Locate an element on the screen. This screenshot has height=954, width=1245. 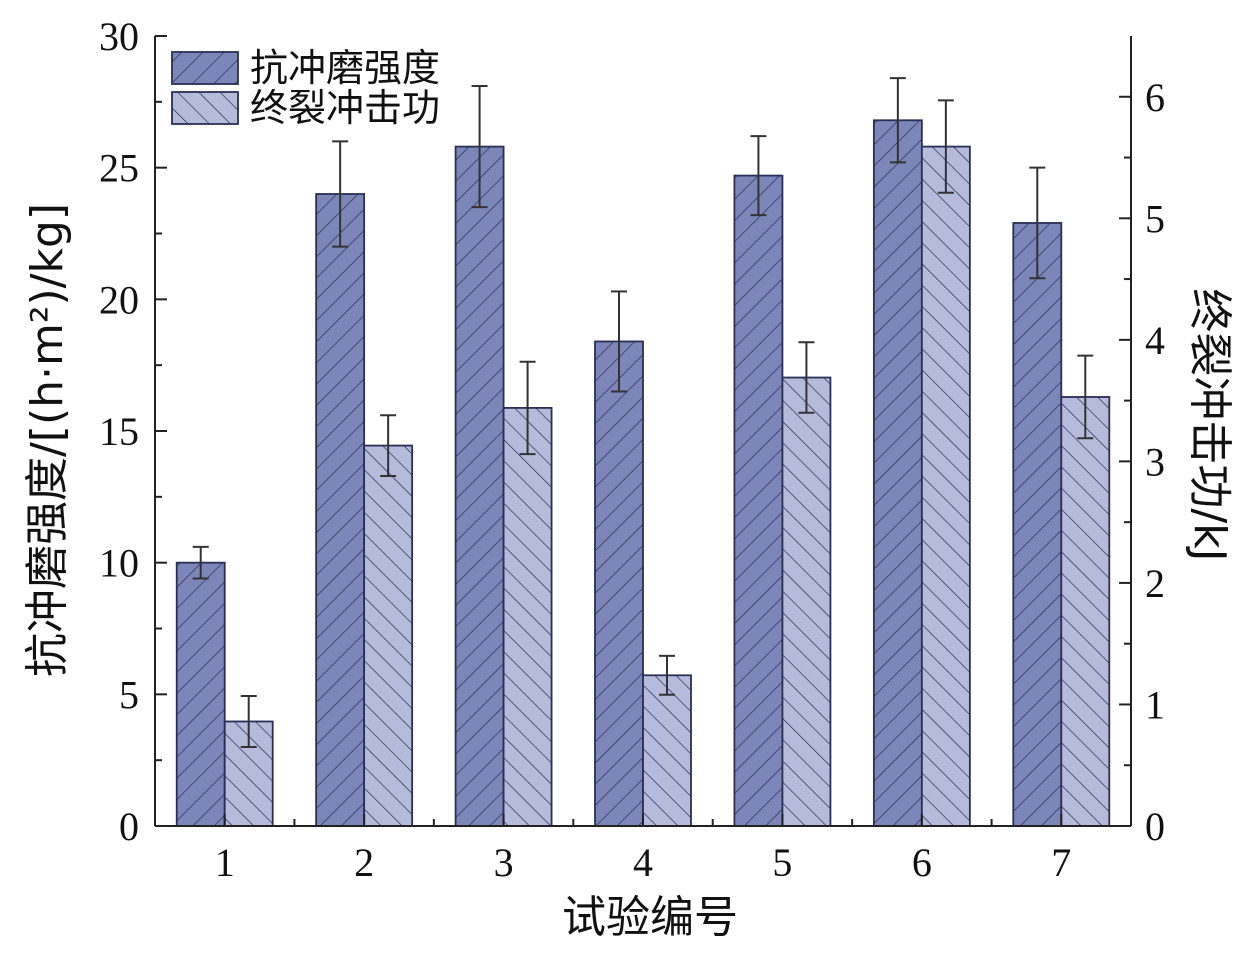
left-axis-title: 抗冲磨强度/[(h·m²)/kg] is located at coordinates (47, 440).